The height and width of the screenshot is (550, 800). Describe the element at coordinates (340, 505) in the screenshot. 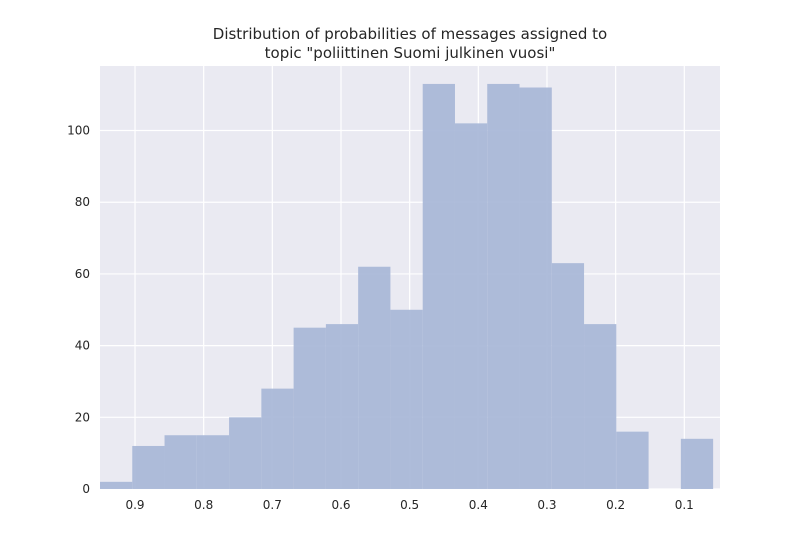

I see `x-tick-label: 0.6` at that location.